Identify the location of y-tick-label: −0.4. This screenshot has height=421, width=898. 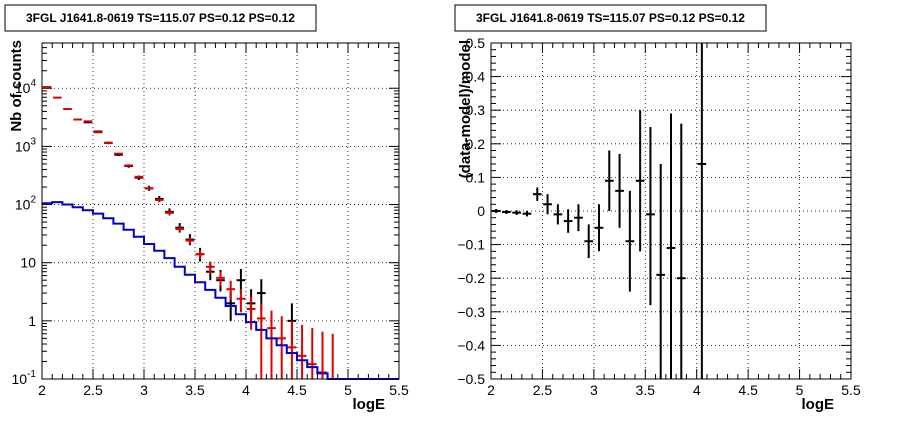
(471, 345).